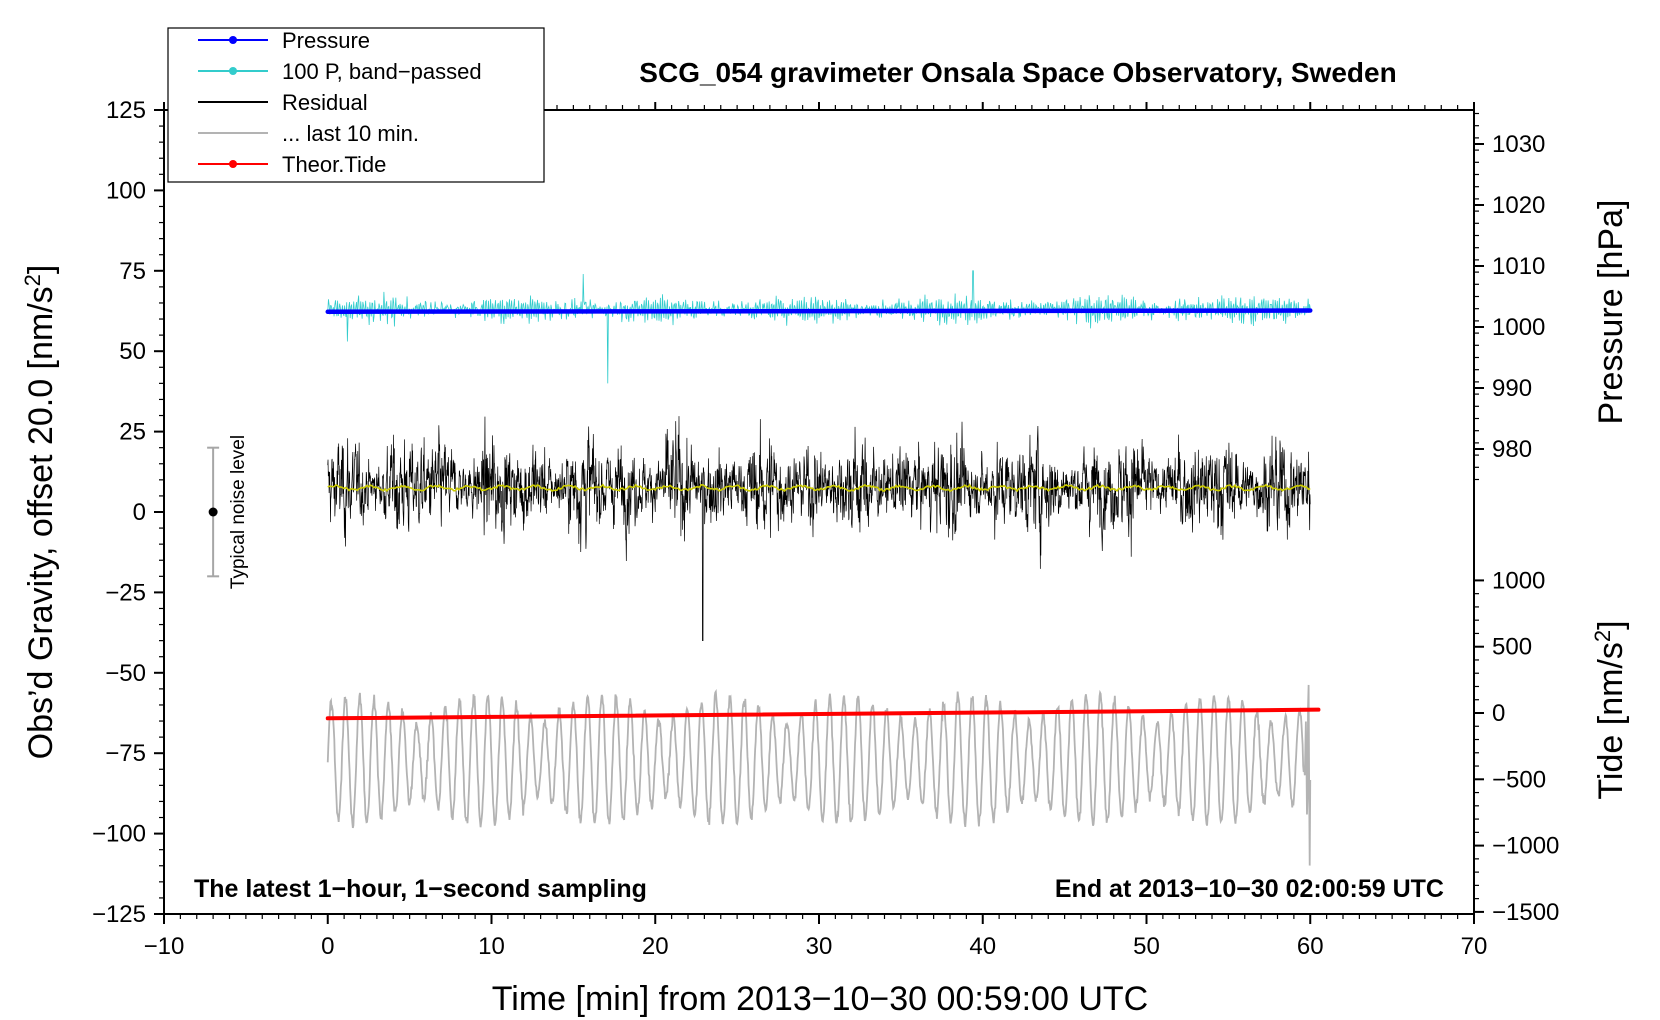  Describe the element at coordinates (819, 488) in the screenshot. I see `series-residual-smoothed` at that location.